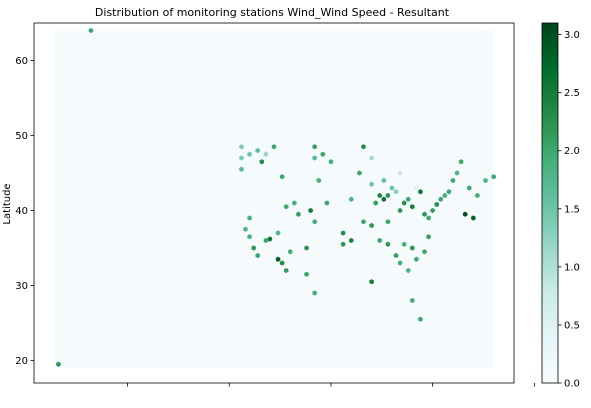  What do you see at coordinates (572, 384) in the screenshot?
I see `colorbar-tick-label: 0.0` at bounding box center [572, 384].